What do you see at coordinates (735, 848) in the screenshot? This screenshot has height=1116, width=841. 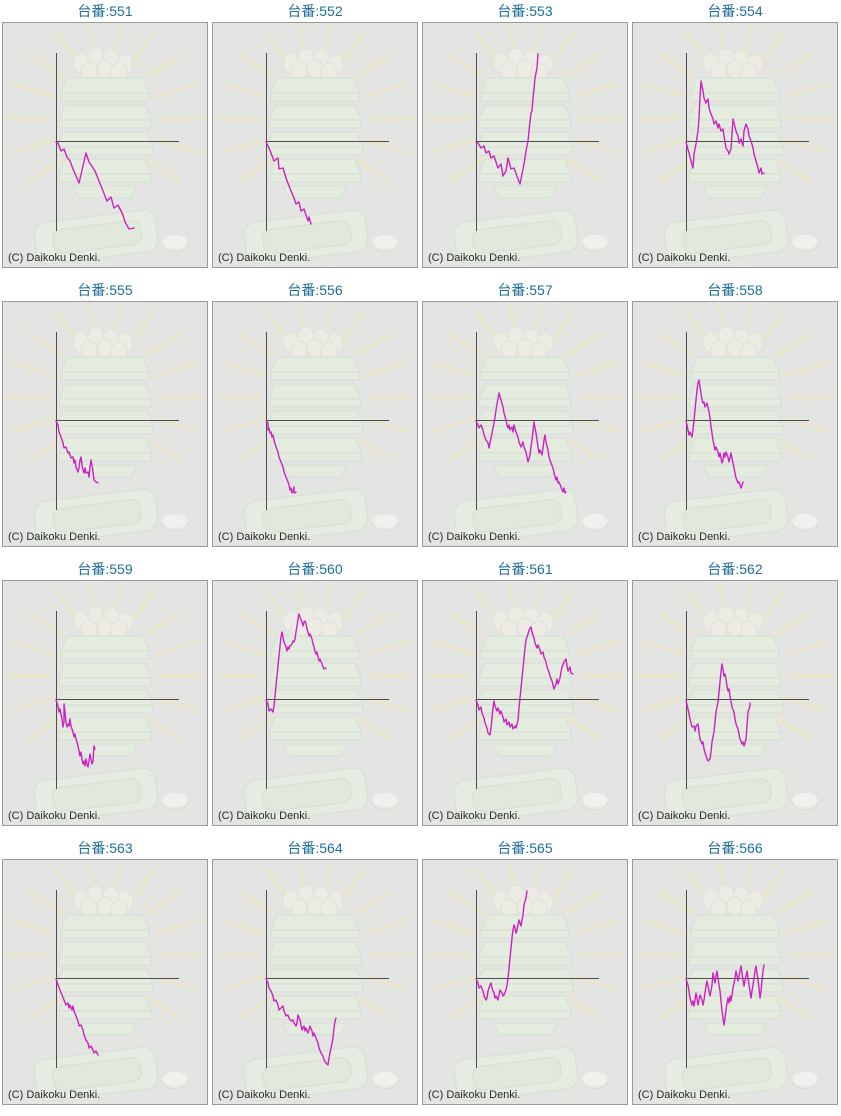 I see `machine-number-title: 台番:566` at bounding box center [735, 848].